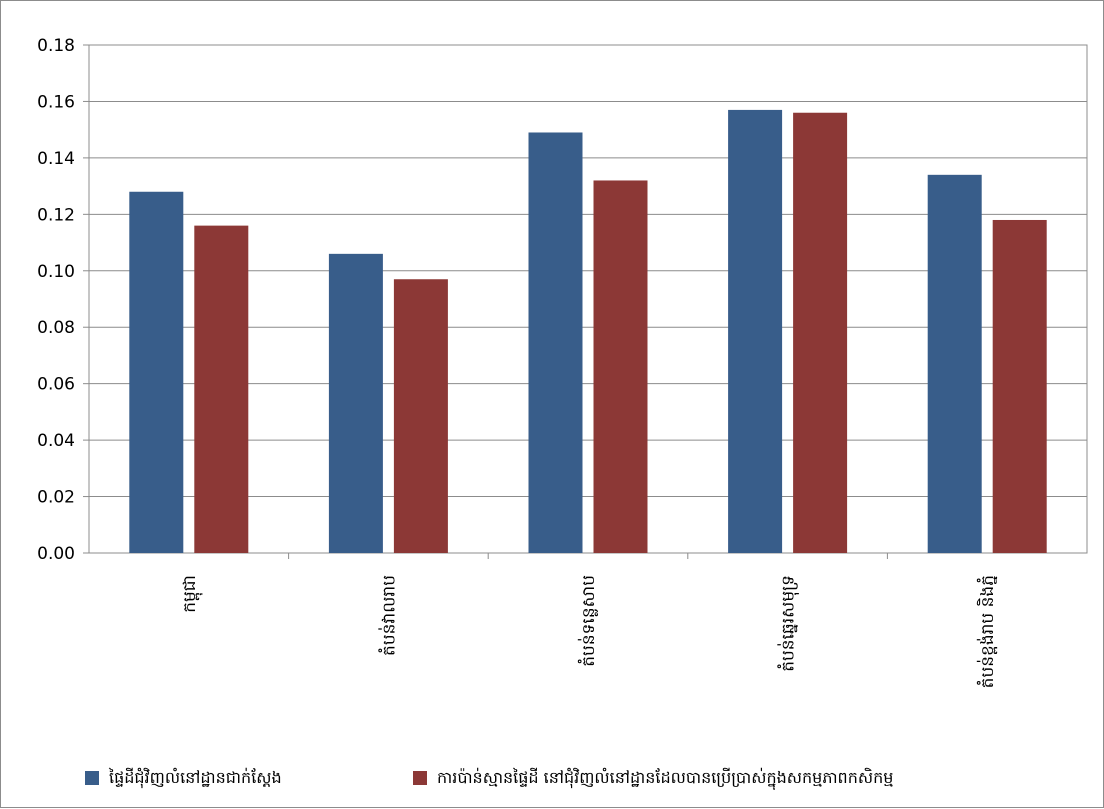 The width and height of the screenshot is (1104, 809). Describe the element at coordinates (388, 615) in the screenshot. I see `x-tick-label: តំបន់វាលរាប` at that location.